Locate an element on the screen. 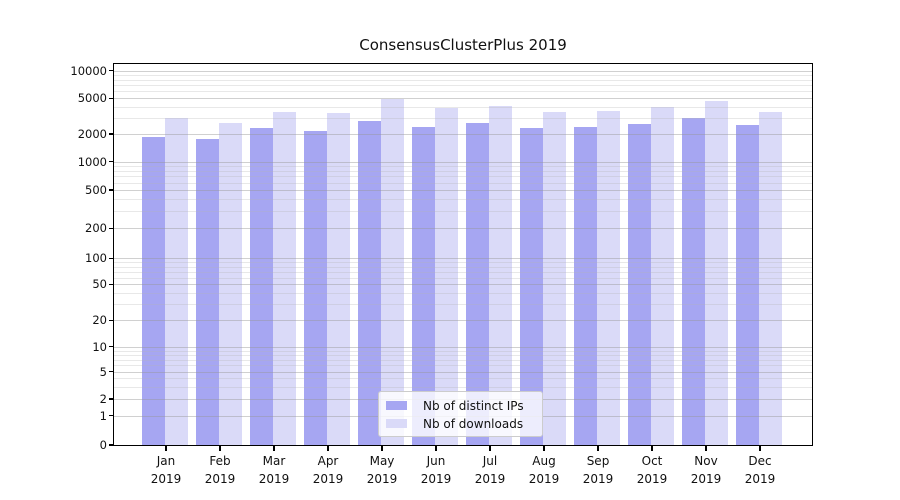 Image resolution: width=900 pixels, height=500 pixels. bar-downloads-nov is located at coordinates (716, 272).